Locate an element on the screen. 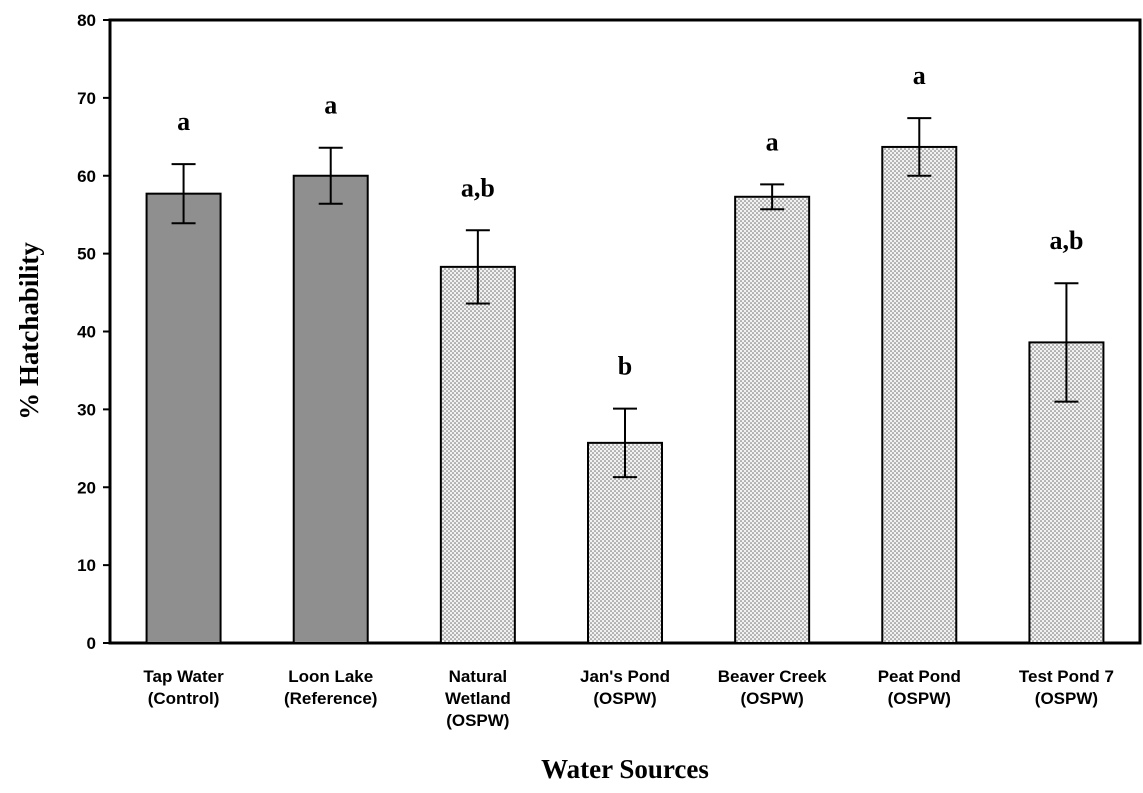 Image resolution: width=1143 pixels, height=793 pixels. y-tick-label: 10 is located at coordinates (86, 565).